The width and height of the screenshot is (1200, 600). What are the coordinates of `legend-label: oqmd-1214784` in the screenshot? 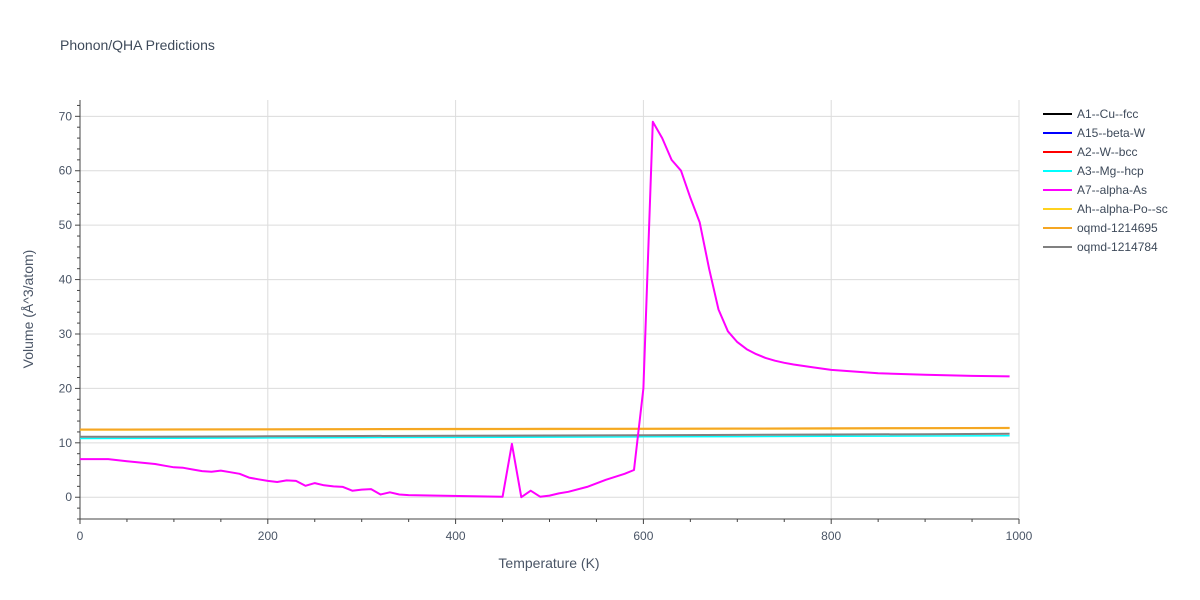 It's located at (1117, 247).